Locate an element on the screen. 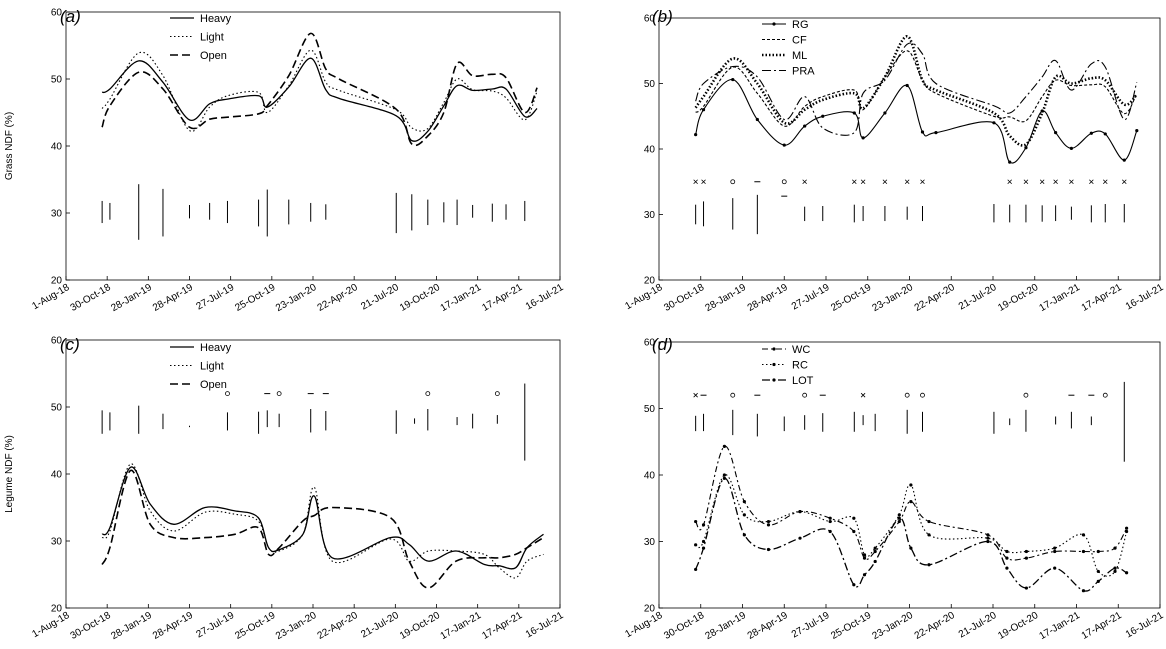 Image resolution: width=1166 pixels, height=649 pixels. legend-label-ml: ML is located at coordinates (799, 56).